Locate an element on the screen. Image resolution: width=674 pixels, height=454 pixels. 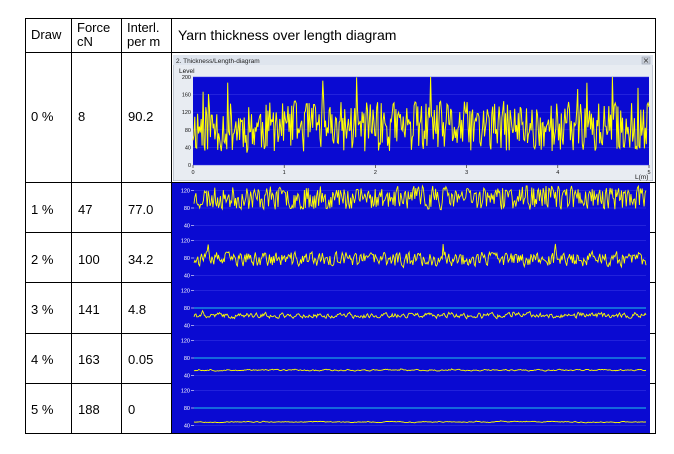
row-5-force: 188 is located at coordinates (89, 409).